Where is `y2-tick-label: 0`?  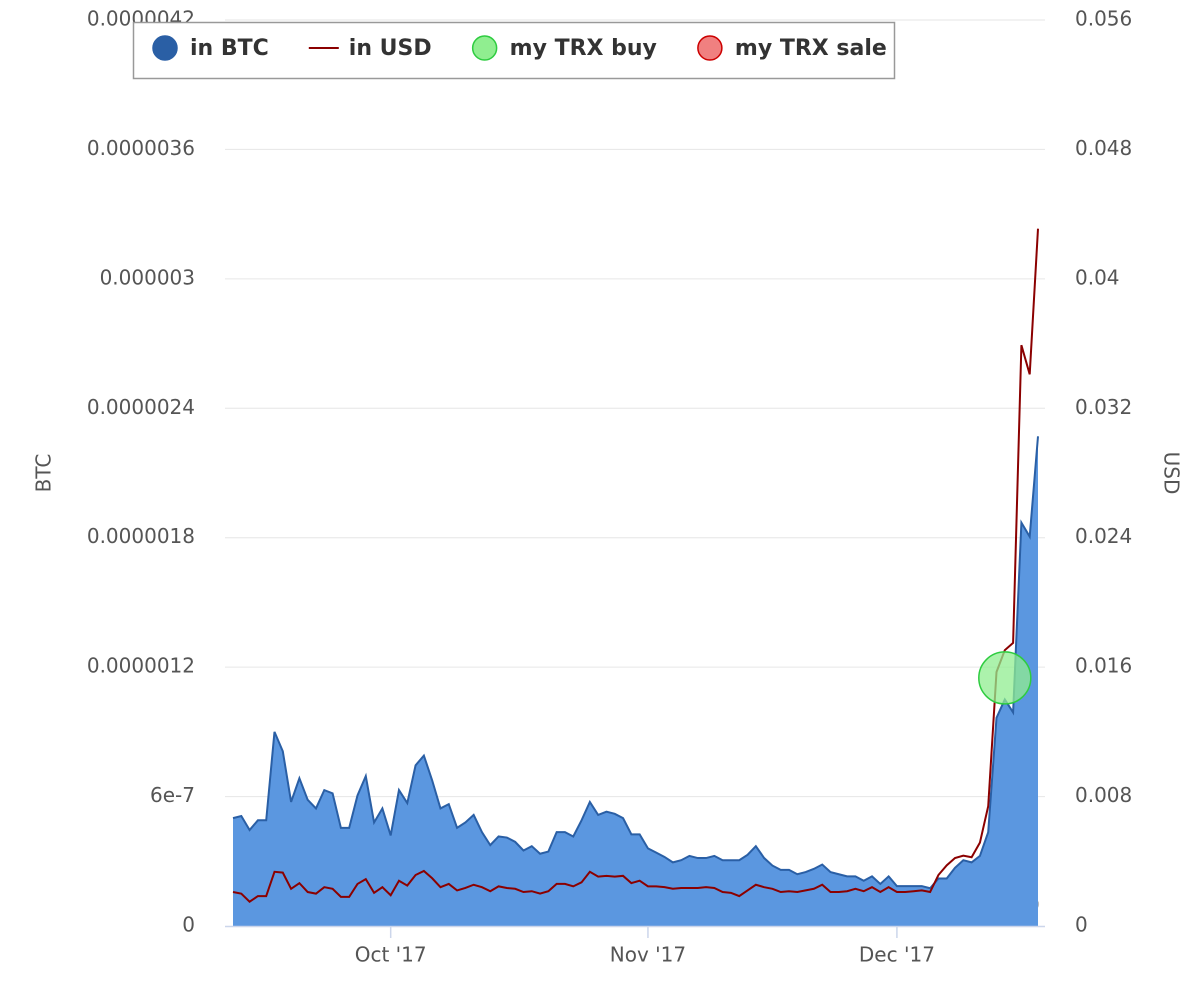 y2-tick-label: 0 is located at coordinates (1081, 925).